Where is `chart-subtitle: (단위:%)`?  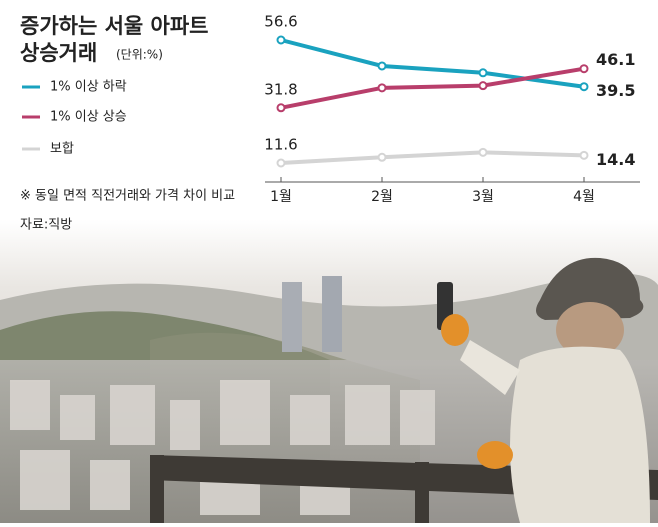 chart-subtitle: (단위:%) is located at coordinates (139, 55).